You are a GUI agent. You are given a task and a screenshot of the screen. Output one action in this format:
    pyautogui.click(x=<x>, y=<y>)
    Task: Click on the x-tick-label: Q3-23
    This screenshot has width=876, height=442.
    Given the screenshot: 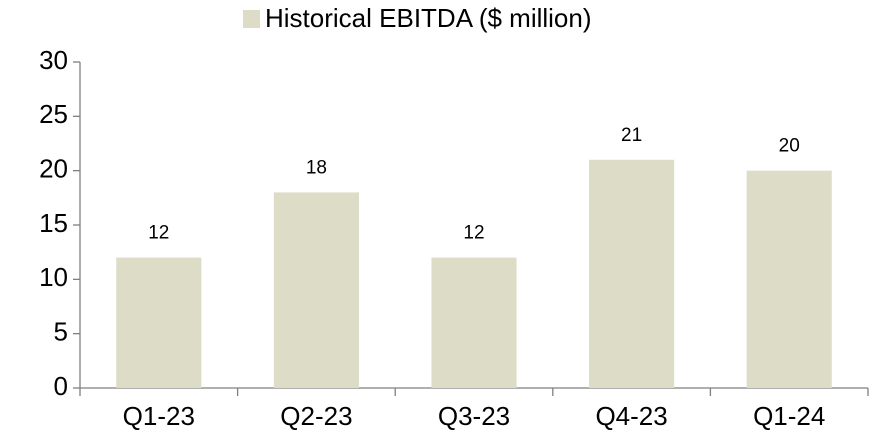 What is the action you would take?
    pyautogui.click(x=474, y=416)
    